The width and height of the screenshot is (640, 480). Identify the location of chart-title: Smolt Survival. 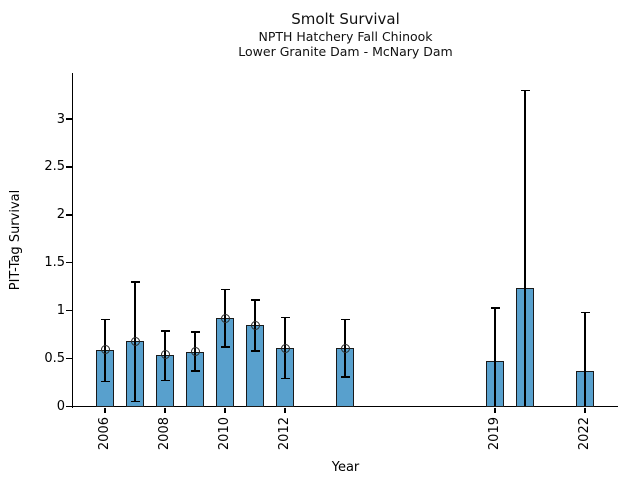
(345, 19).